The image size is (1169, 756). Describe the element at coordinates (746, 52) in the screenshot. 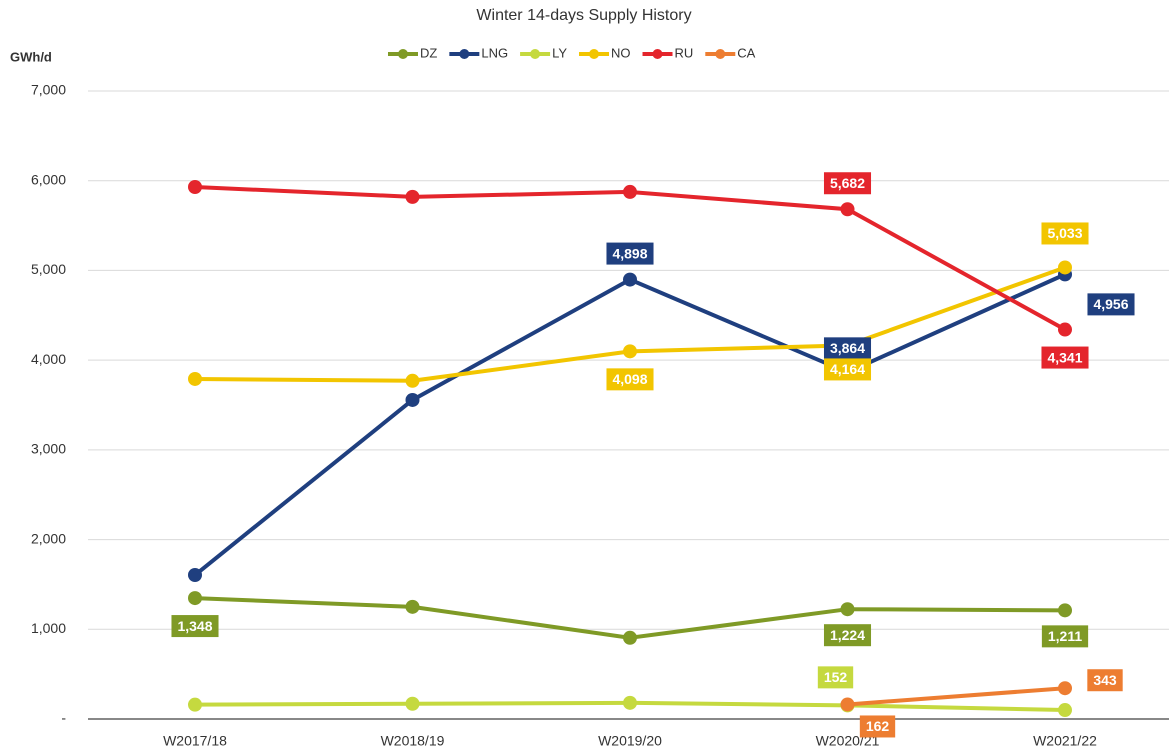

I see `legend-label: CA` at that location.